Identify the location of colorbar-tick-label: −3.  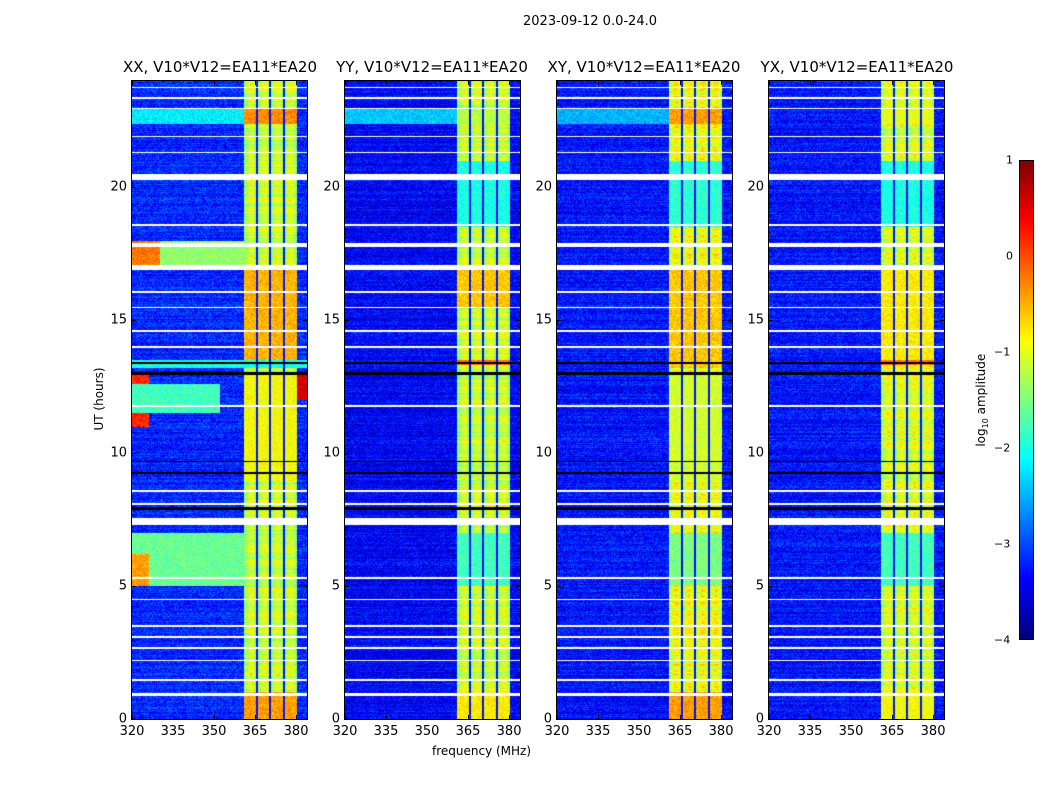
(1002, 544).